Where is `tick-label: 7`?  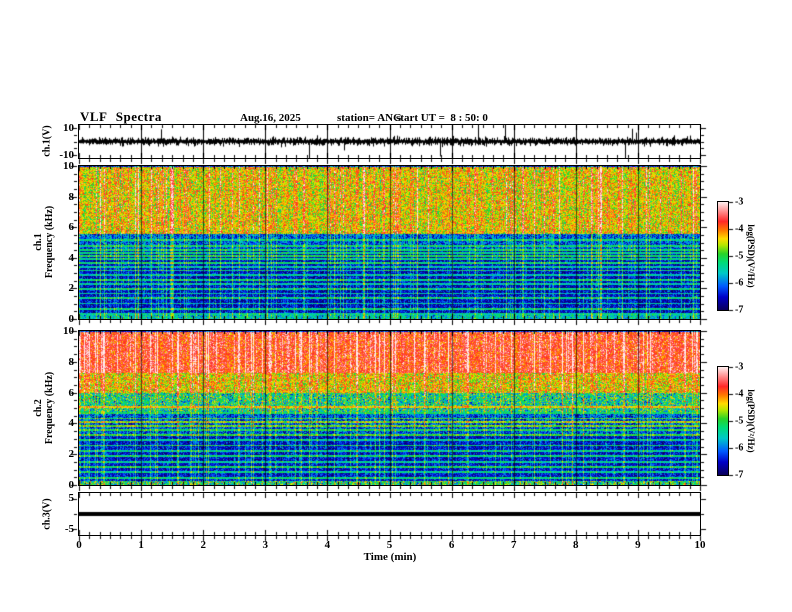 tick-label: 7 is located at coordinates (513, 545).